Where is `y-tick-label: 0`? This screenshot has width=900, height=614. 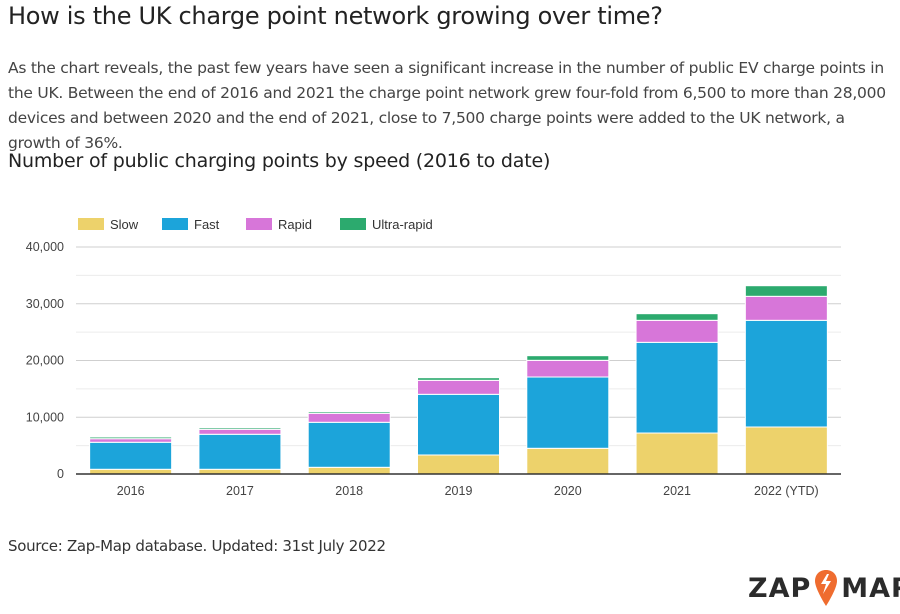
y-tick-label: 0 is located at coordinates (60, 474).